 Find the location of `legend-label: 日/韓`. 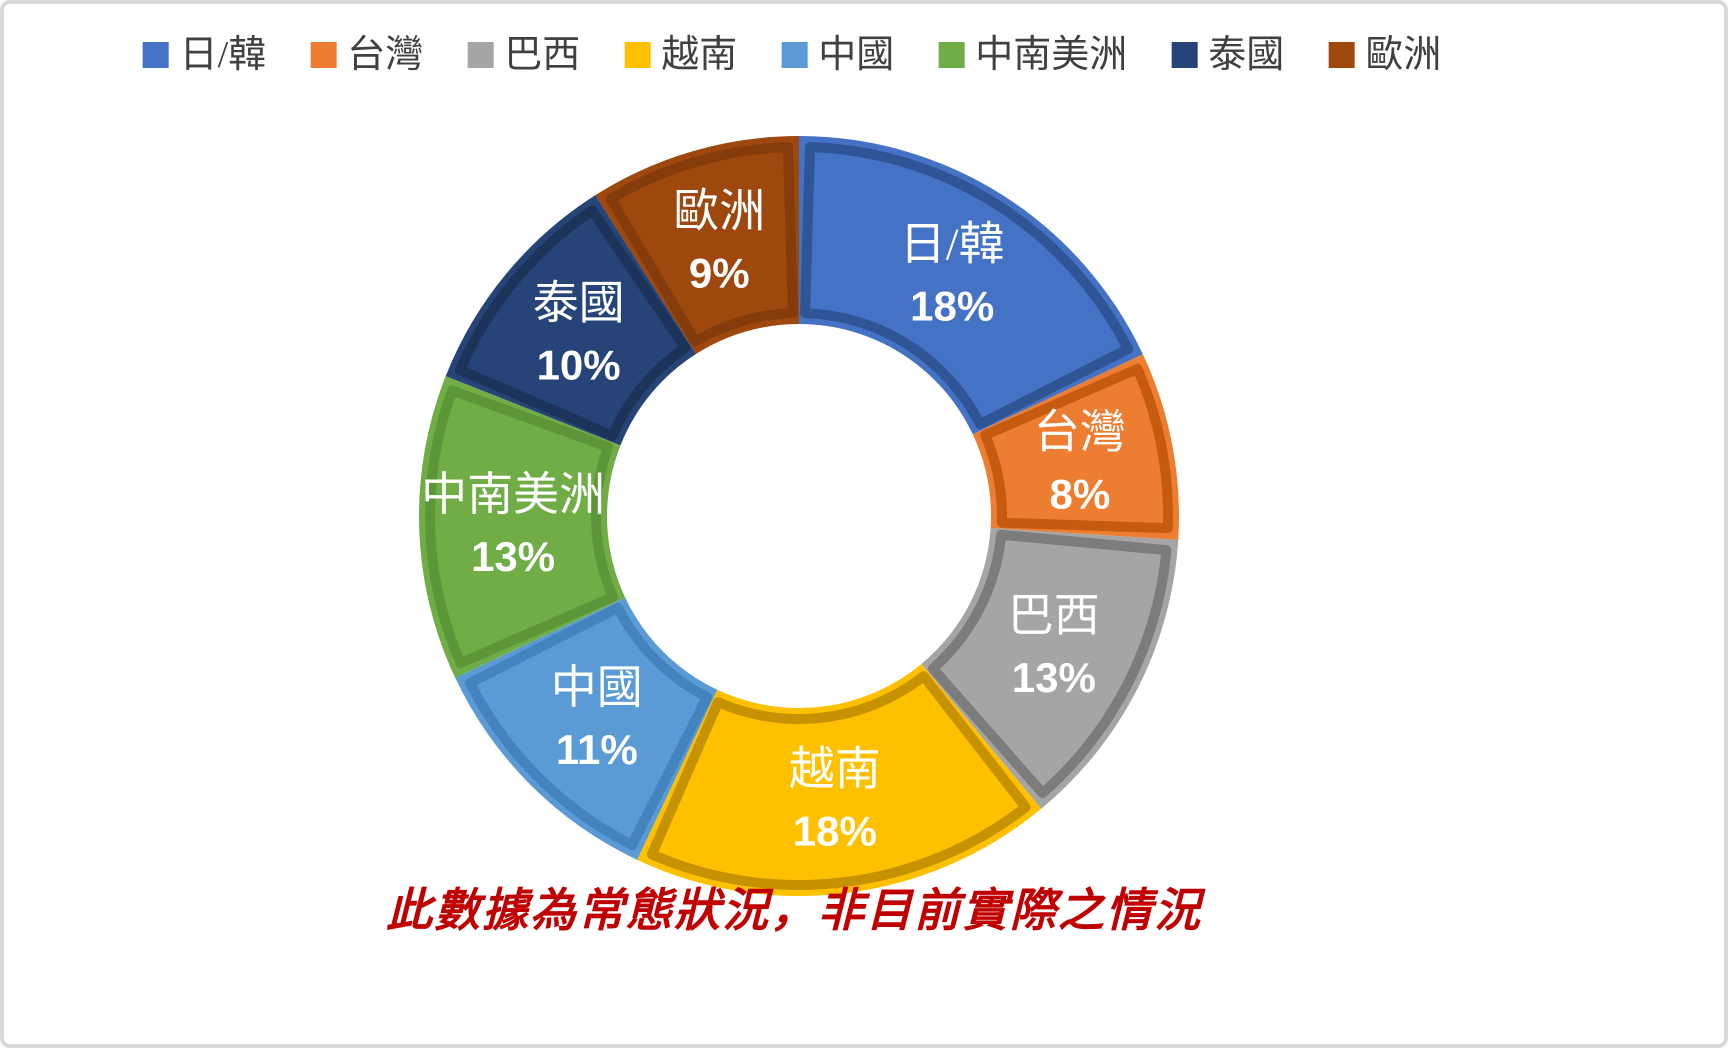

legend-label: 日/韓 is located at coordinates (223, 55).